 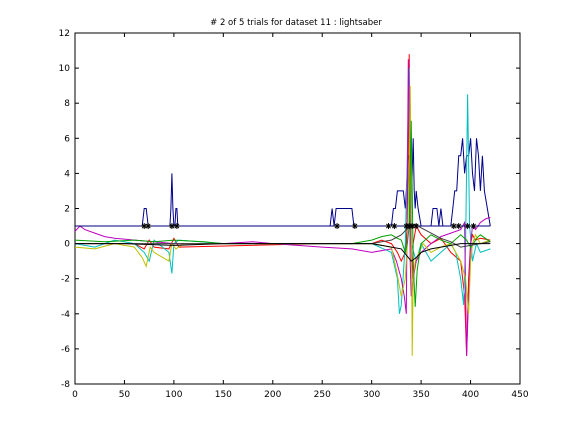 I want to click on y-tick-label: 6, so click(x=67, y=139).